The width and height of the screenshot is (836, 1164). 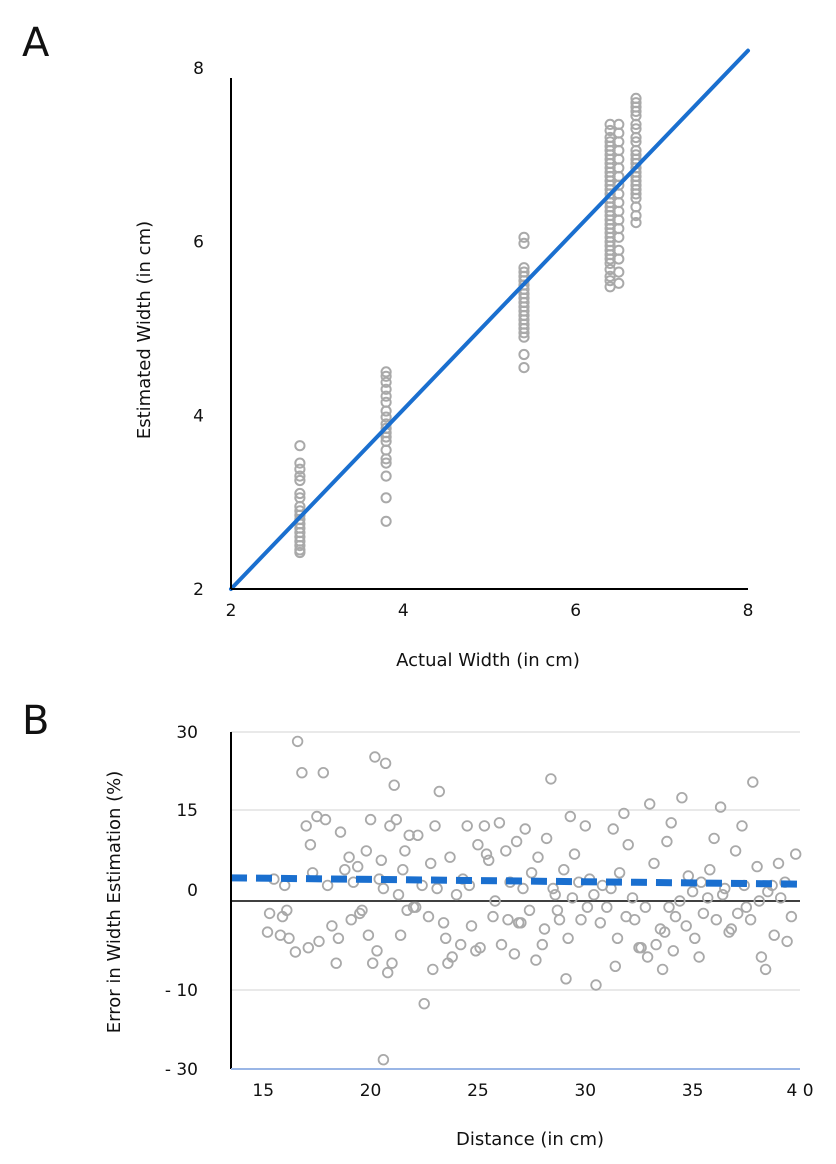 I want to click on panel-b-x-tick-label: 4 0, so click(x=799, y=1091).